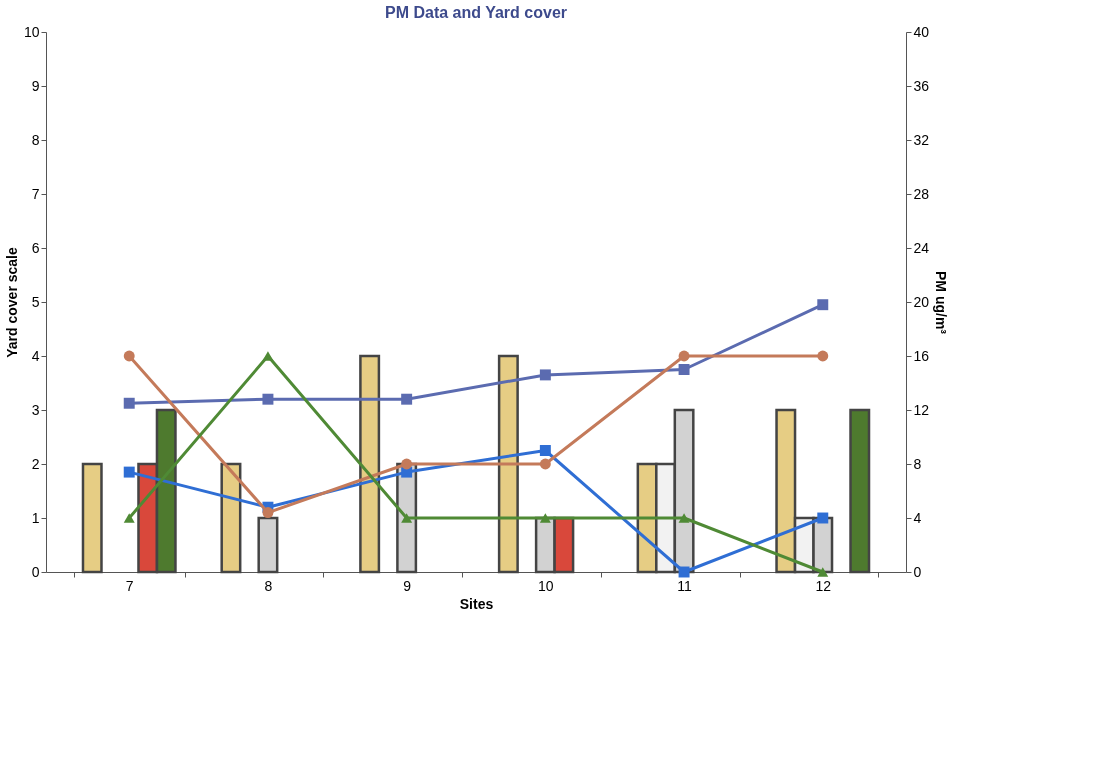  What do you see at coordinates (917, 571) in the screenshot?
I see `y2-tick-label: 0` at bounding box center [917, 571].